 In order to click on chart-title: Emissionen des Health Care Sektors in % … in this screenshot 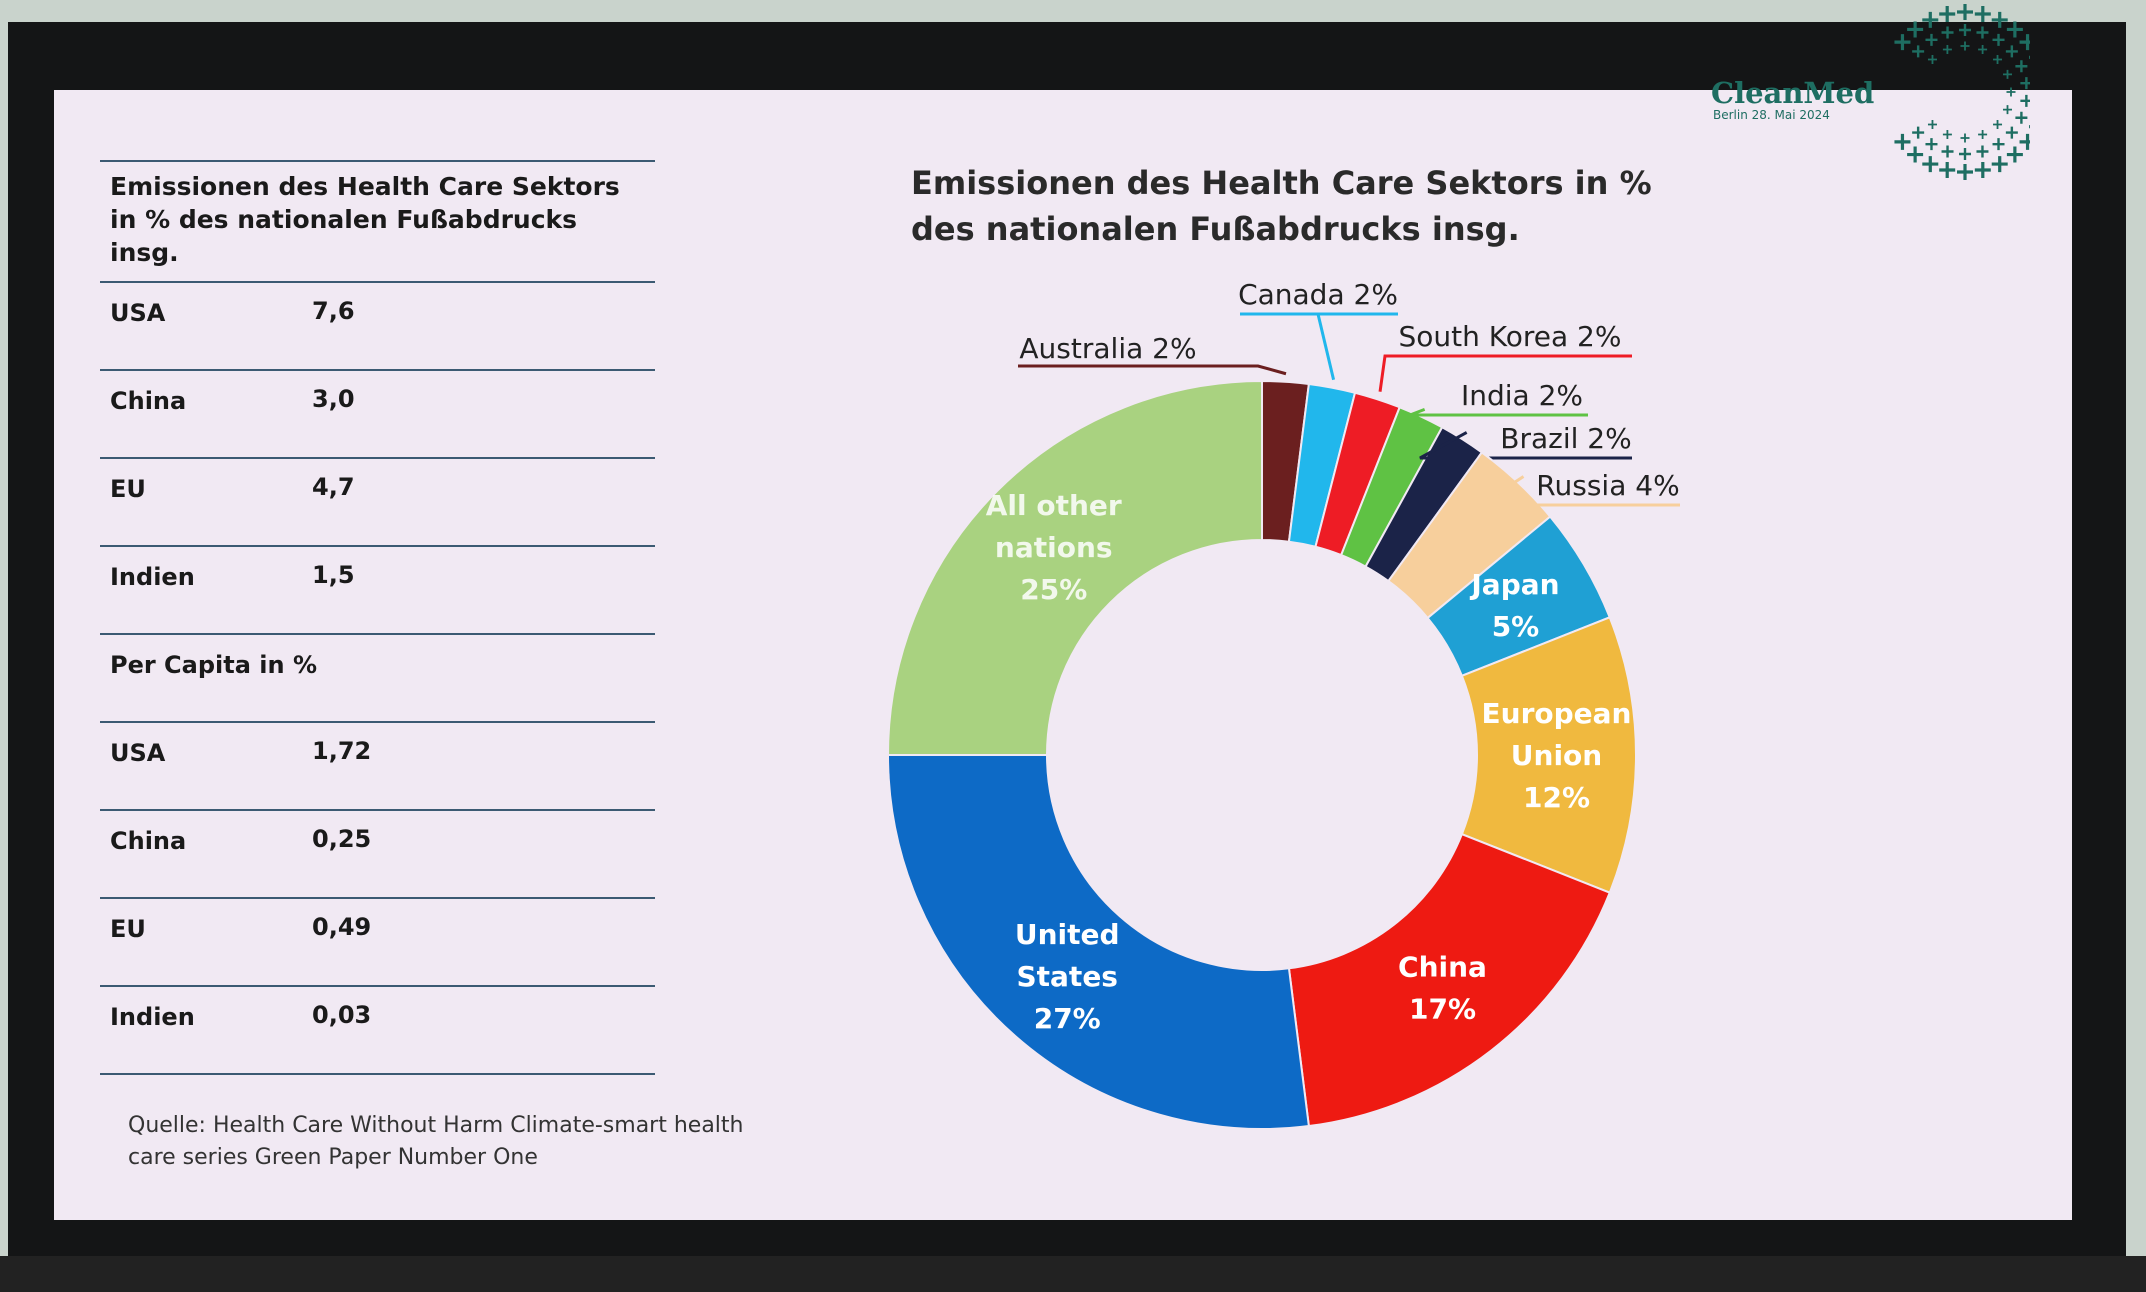, I will do `click(1281, 206)`.